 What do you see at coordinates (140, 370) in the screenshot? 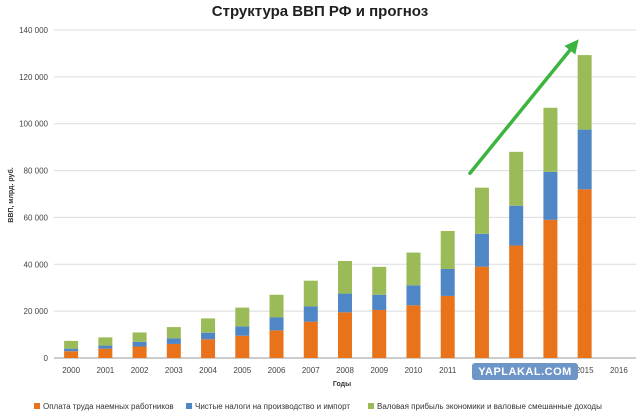
I see `x-tick-label: 2002` at bounding box center [140, 370].